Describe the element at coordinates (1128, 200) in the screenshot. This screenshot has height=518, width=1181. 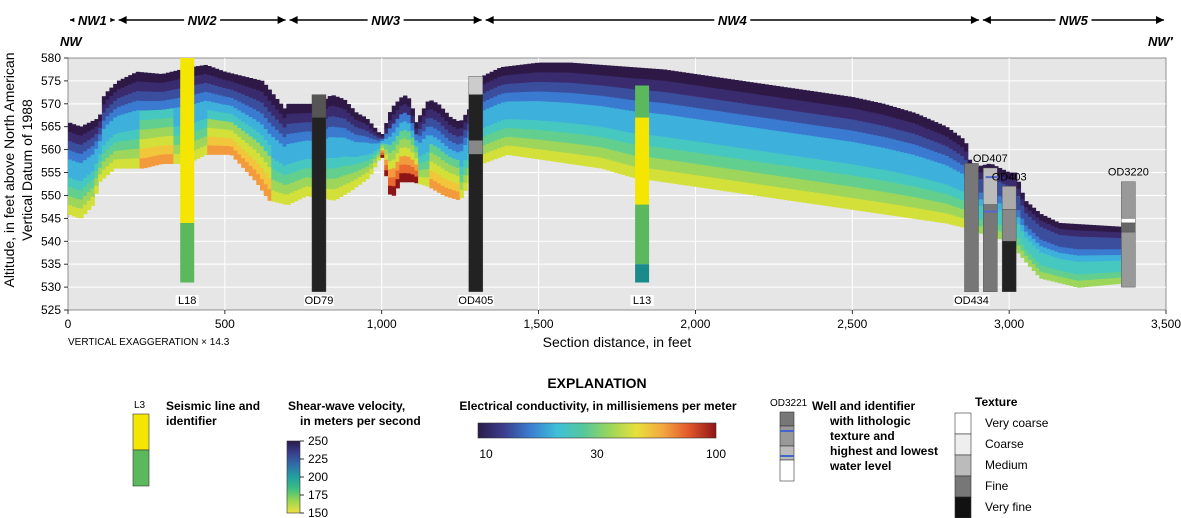
I see `well-od3220-layer` at that location.